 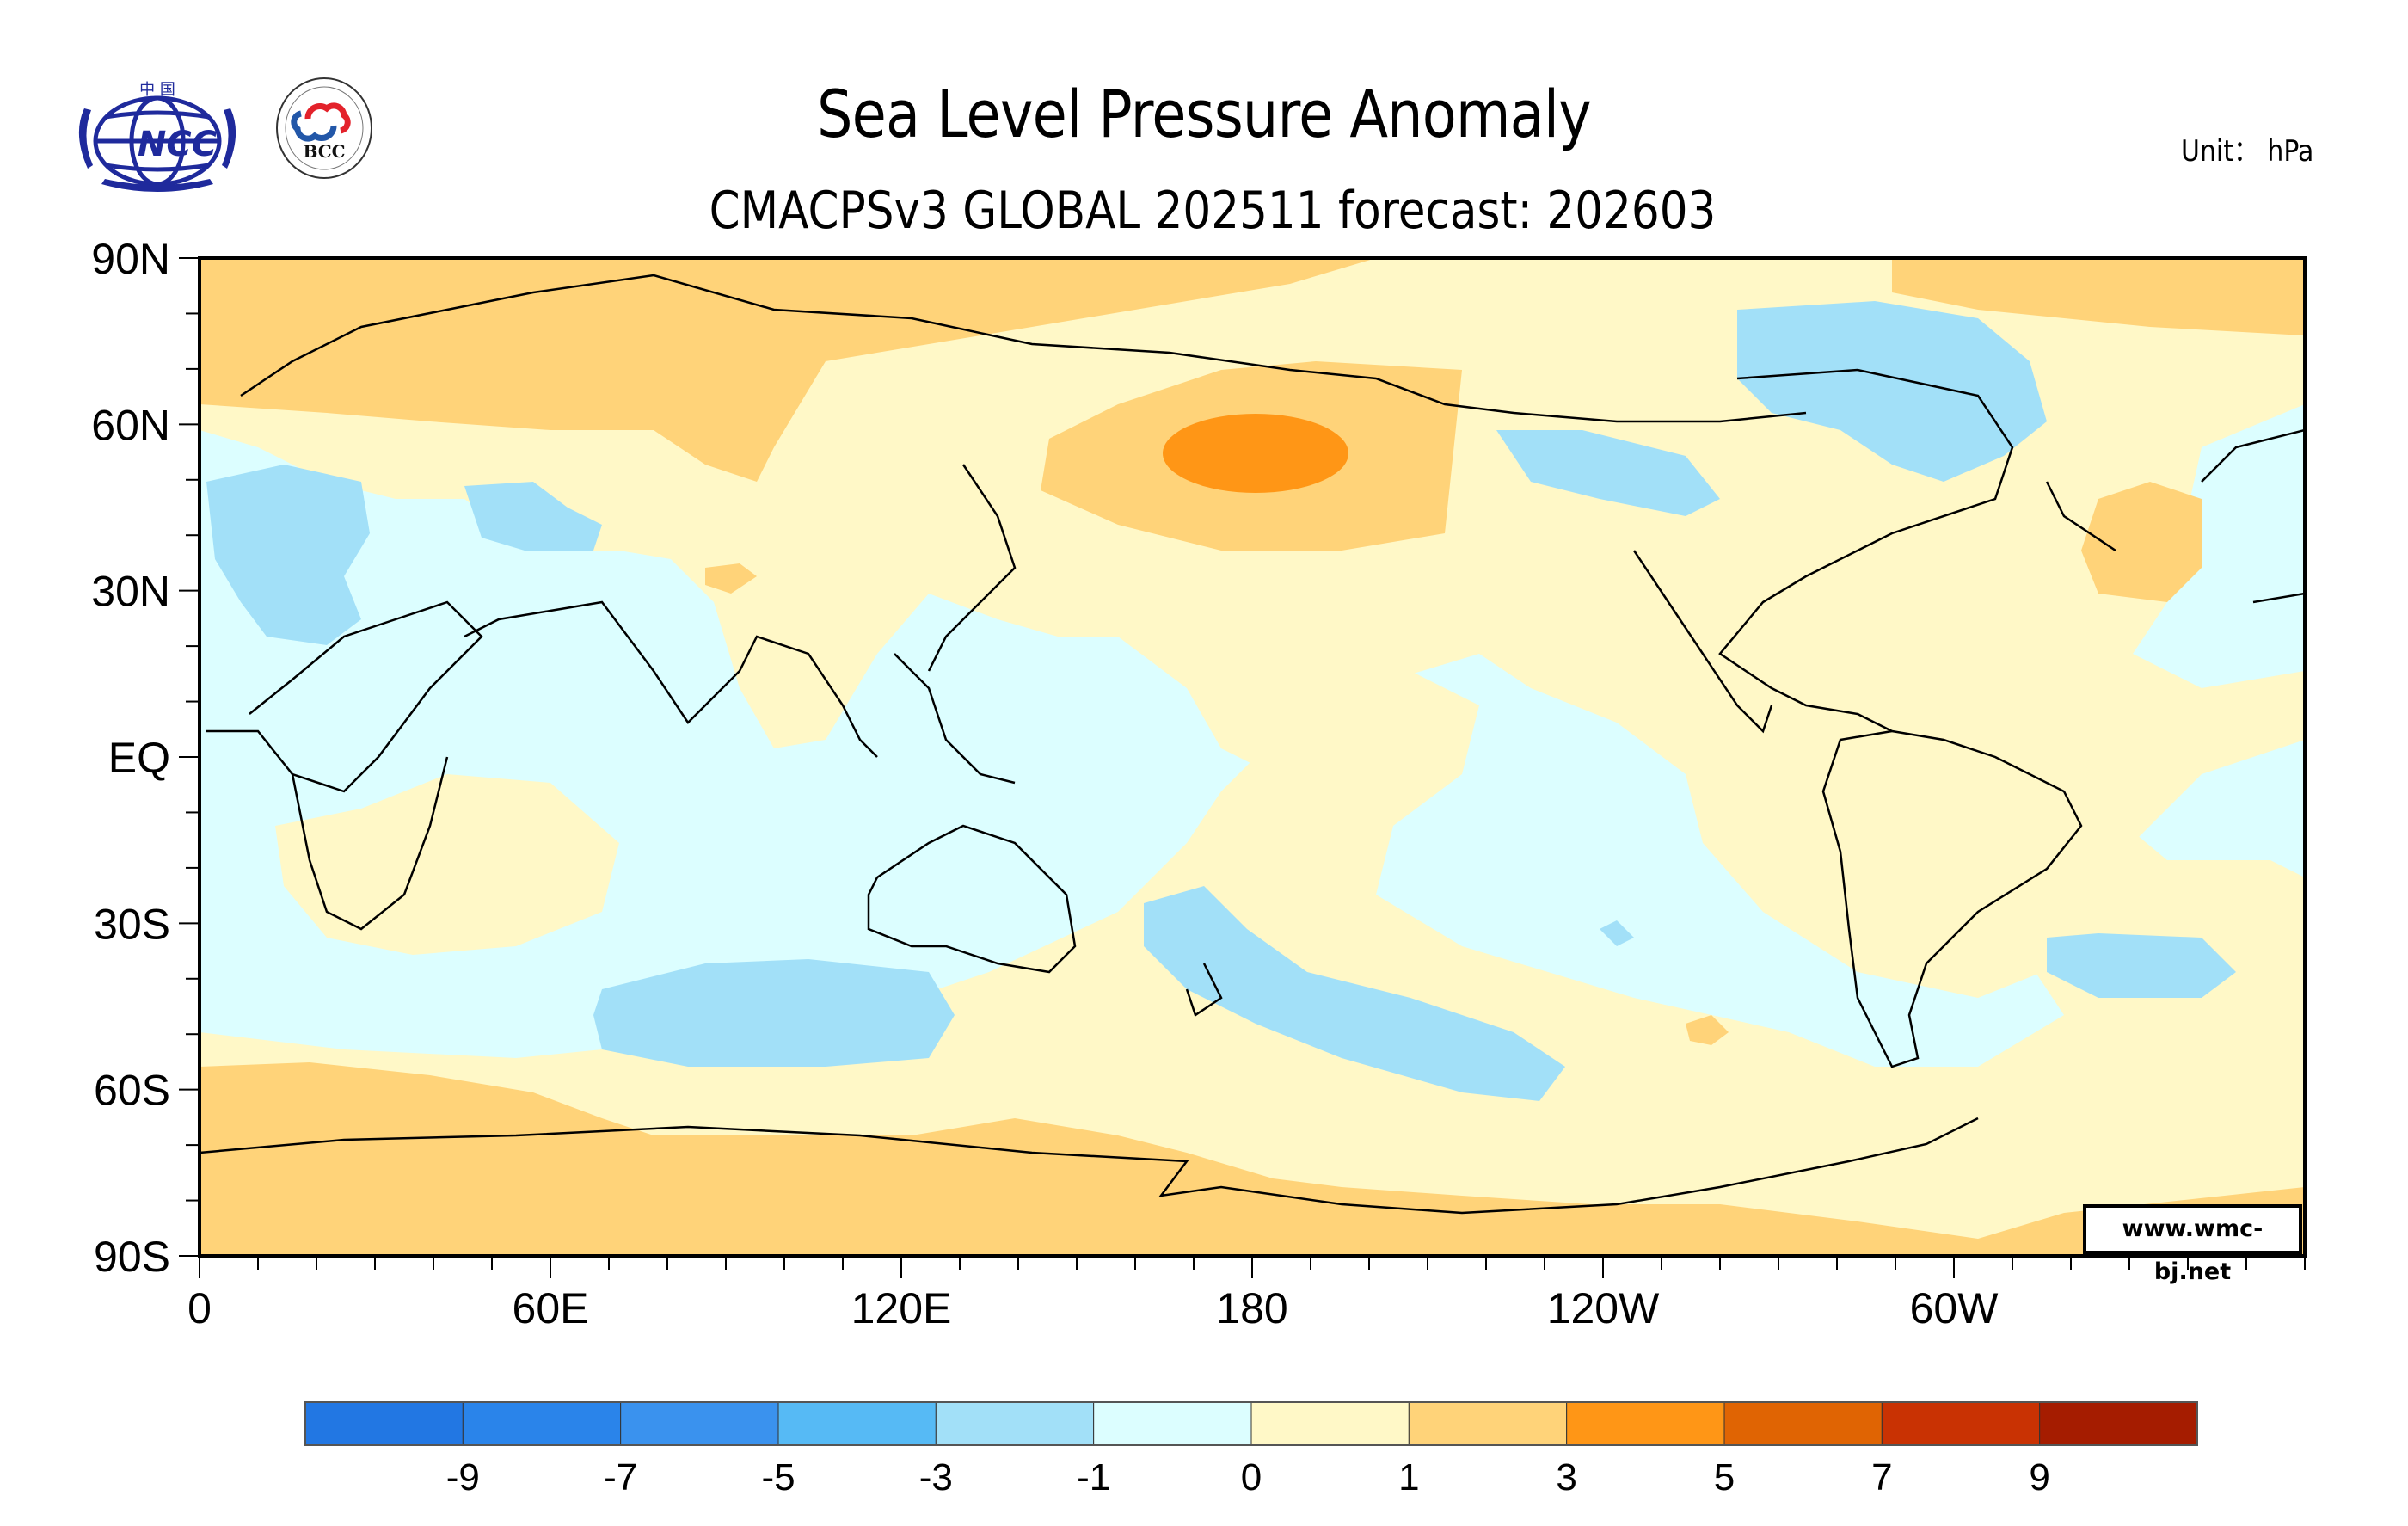 I want to click on y-tick-label: 30S, so click(x=132, y=924).